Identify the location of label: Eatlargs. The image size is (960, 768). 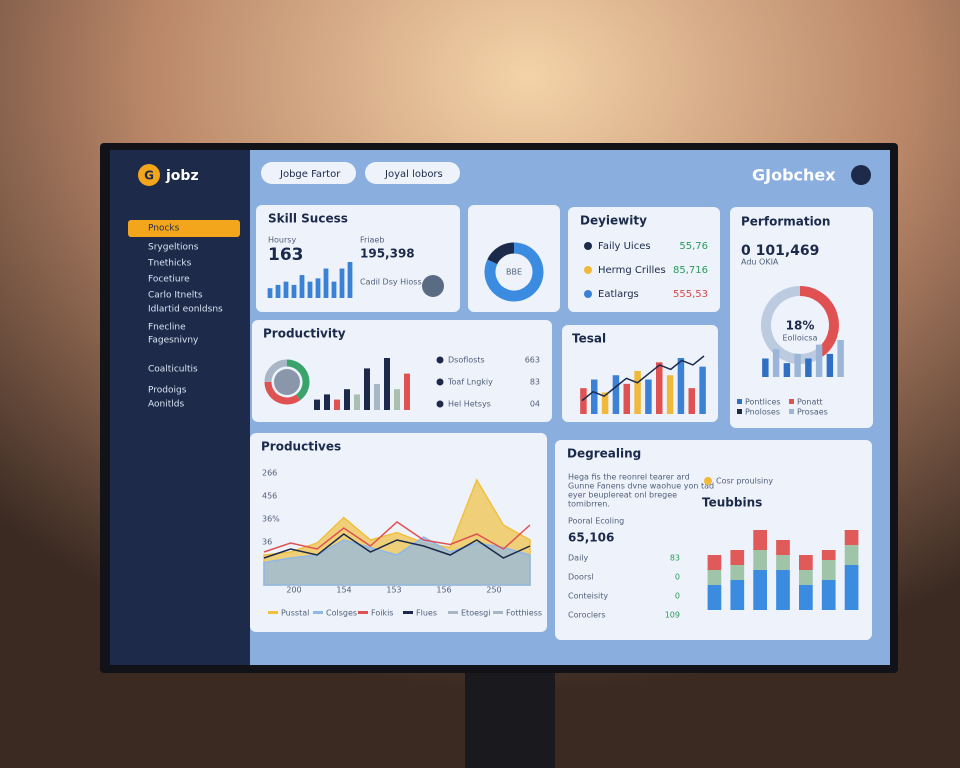
(618, 294).